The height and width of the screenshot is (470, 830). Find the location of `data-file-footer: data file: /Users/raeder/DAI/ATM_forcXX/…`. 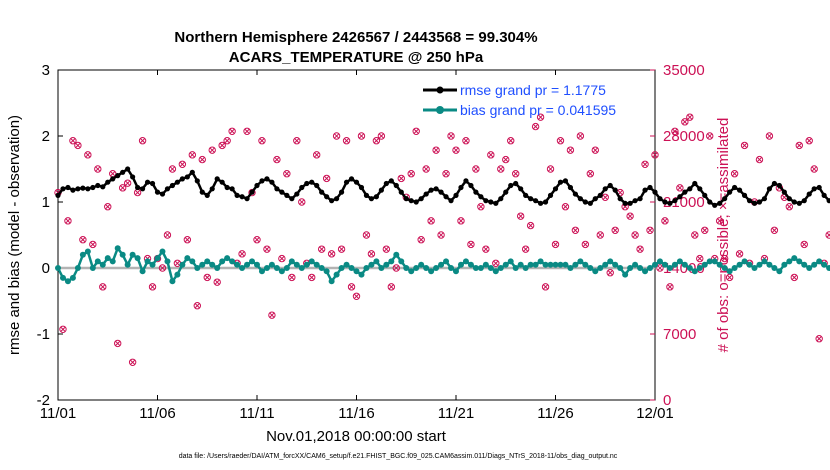

data-file-footer: data file: /Users/raeder/DAI/ATM_forcXX/… is located at coordinates (398, 456).